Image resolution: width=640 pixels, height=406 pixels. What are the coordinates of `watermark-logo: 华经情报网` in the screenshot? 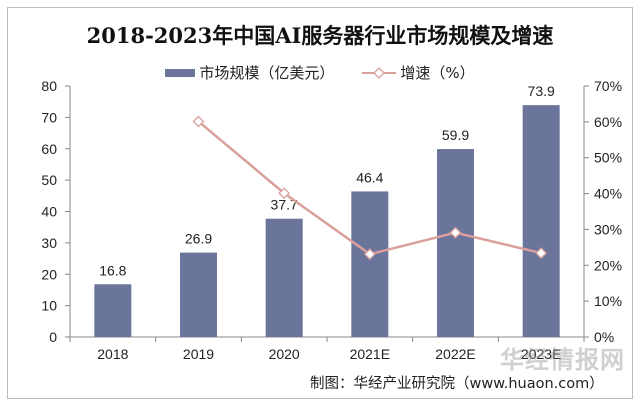 It's located at (562, 360).